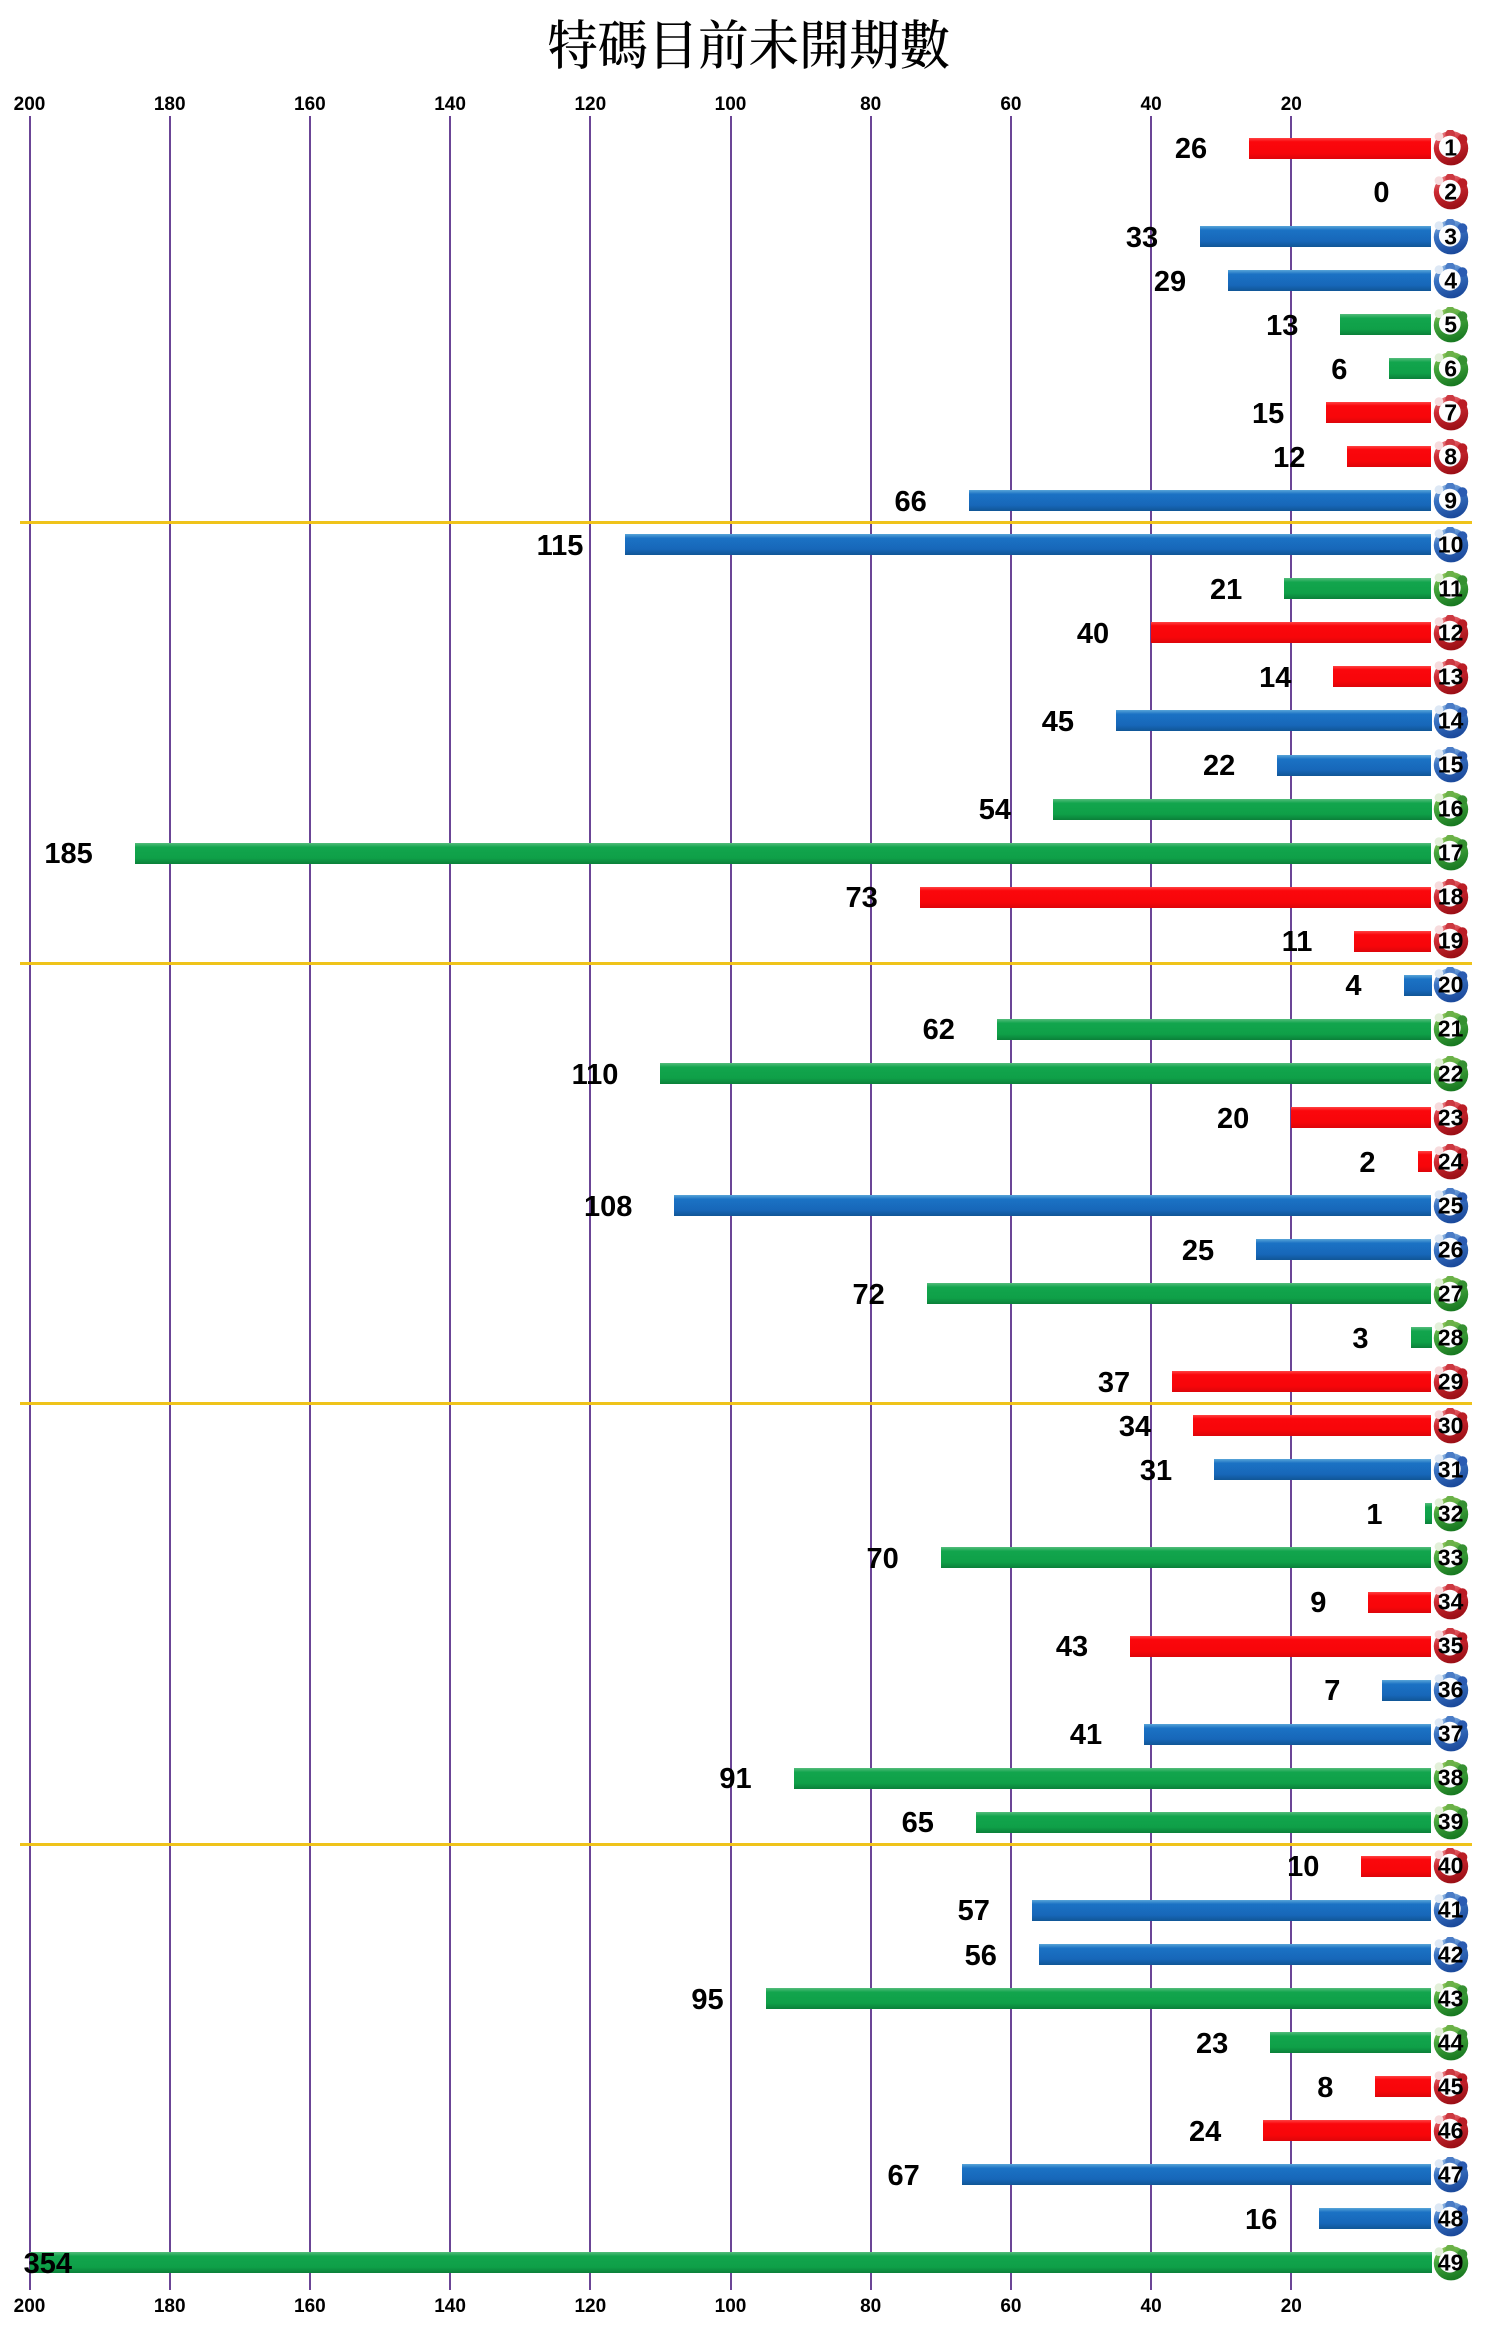 The image size is (1497, 2330). What do you see at coordinates (1451, 1073) in the screenshot?
I see `svg-text: 22` at bounding box center [1451, 1073].